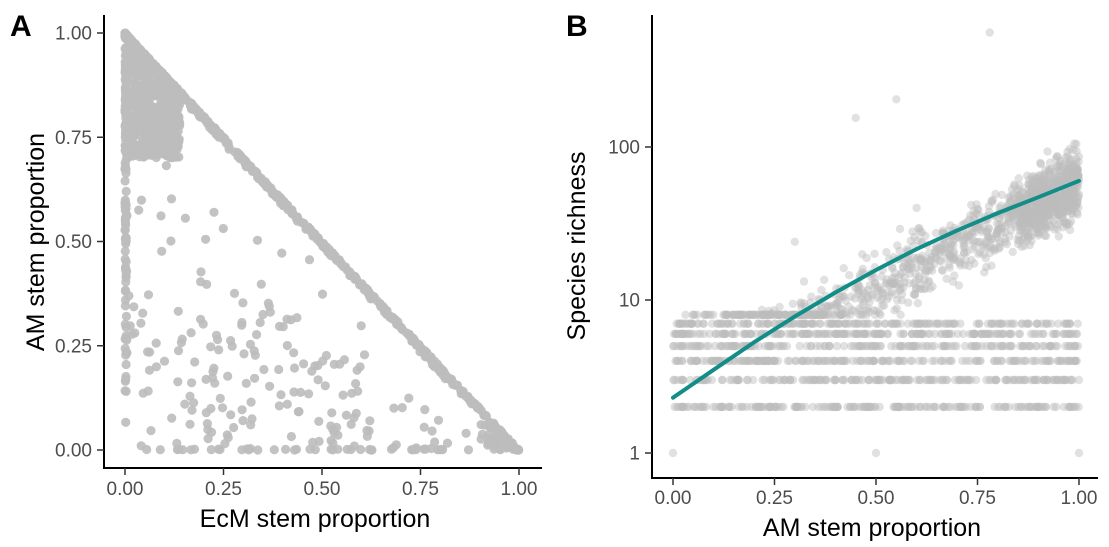  I want to click on panel-a-y-label: AM stem proportion, so click(36, 242).